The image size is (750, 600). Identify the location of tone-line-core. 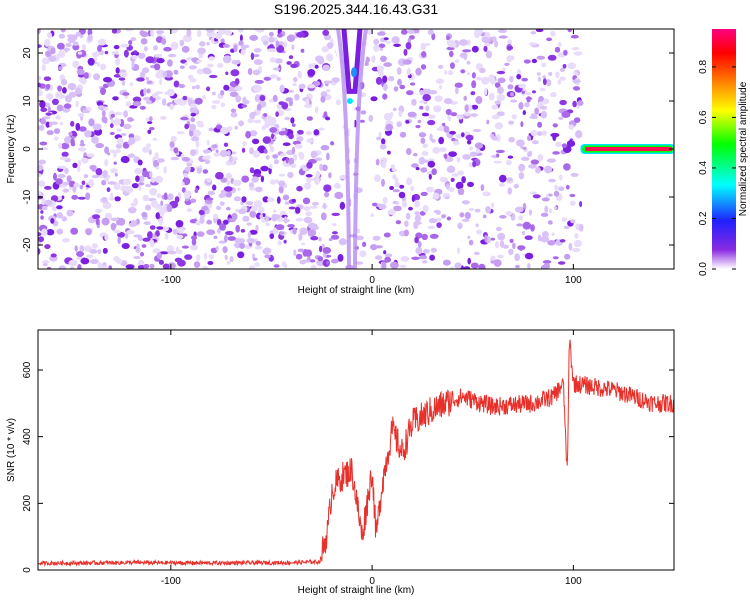
(628, 149).